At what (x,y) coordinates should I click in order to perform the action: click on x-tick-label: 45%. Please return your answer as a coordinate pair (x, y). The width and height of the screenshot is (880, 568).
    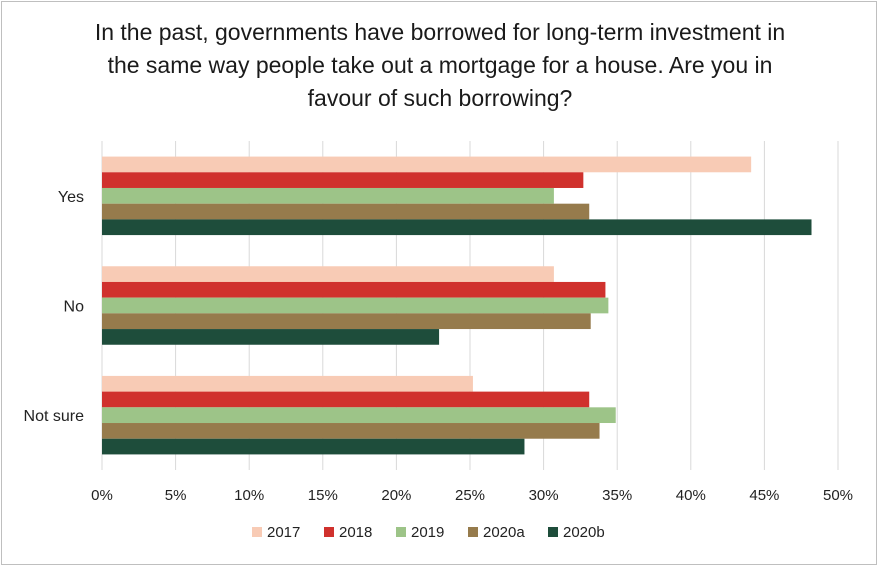
    Looking at the image, I should click on (764, 495).